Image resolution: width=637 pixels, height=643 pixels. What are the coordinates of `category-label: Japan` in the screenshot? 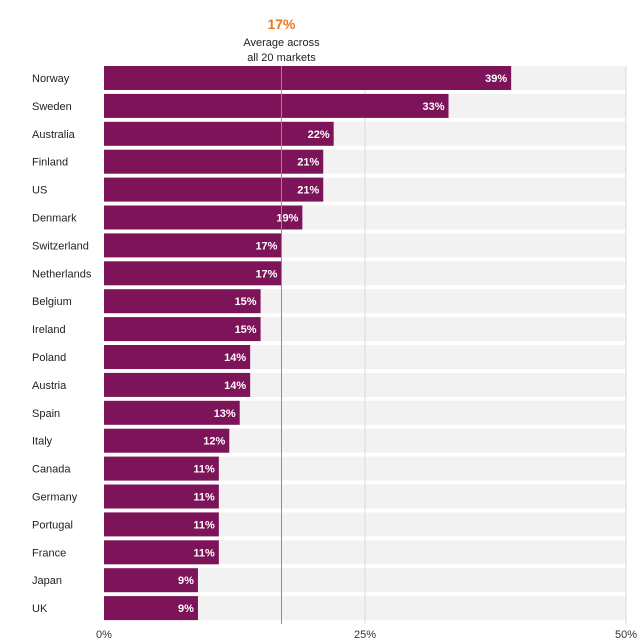 It's located at (47, 581).